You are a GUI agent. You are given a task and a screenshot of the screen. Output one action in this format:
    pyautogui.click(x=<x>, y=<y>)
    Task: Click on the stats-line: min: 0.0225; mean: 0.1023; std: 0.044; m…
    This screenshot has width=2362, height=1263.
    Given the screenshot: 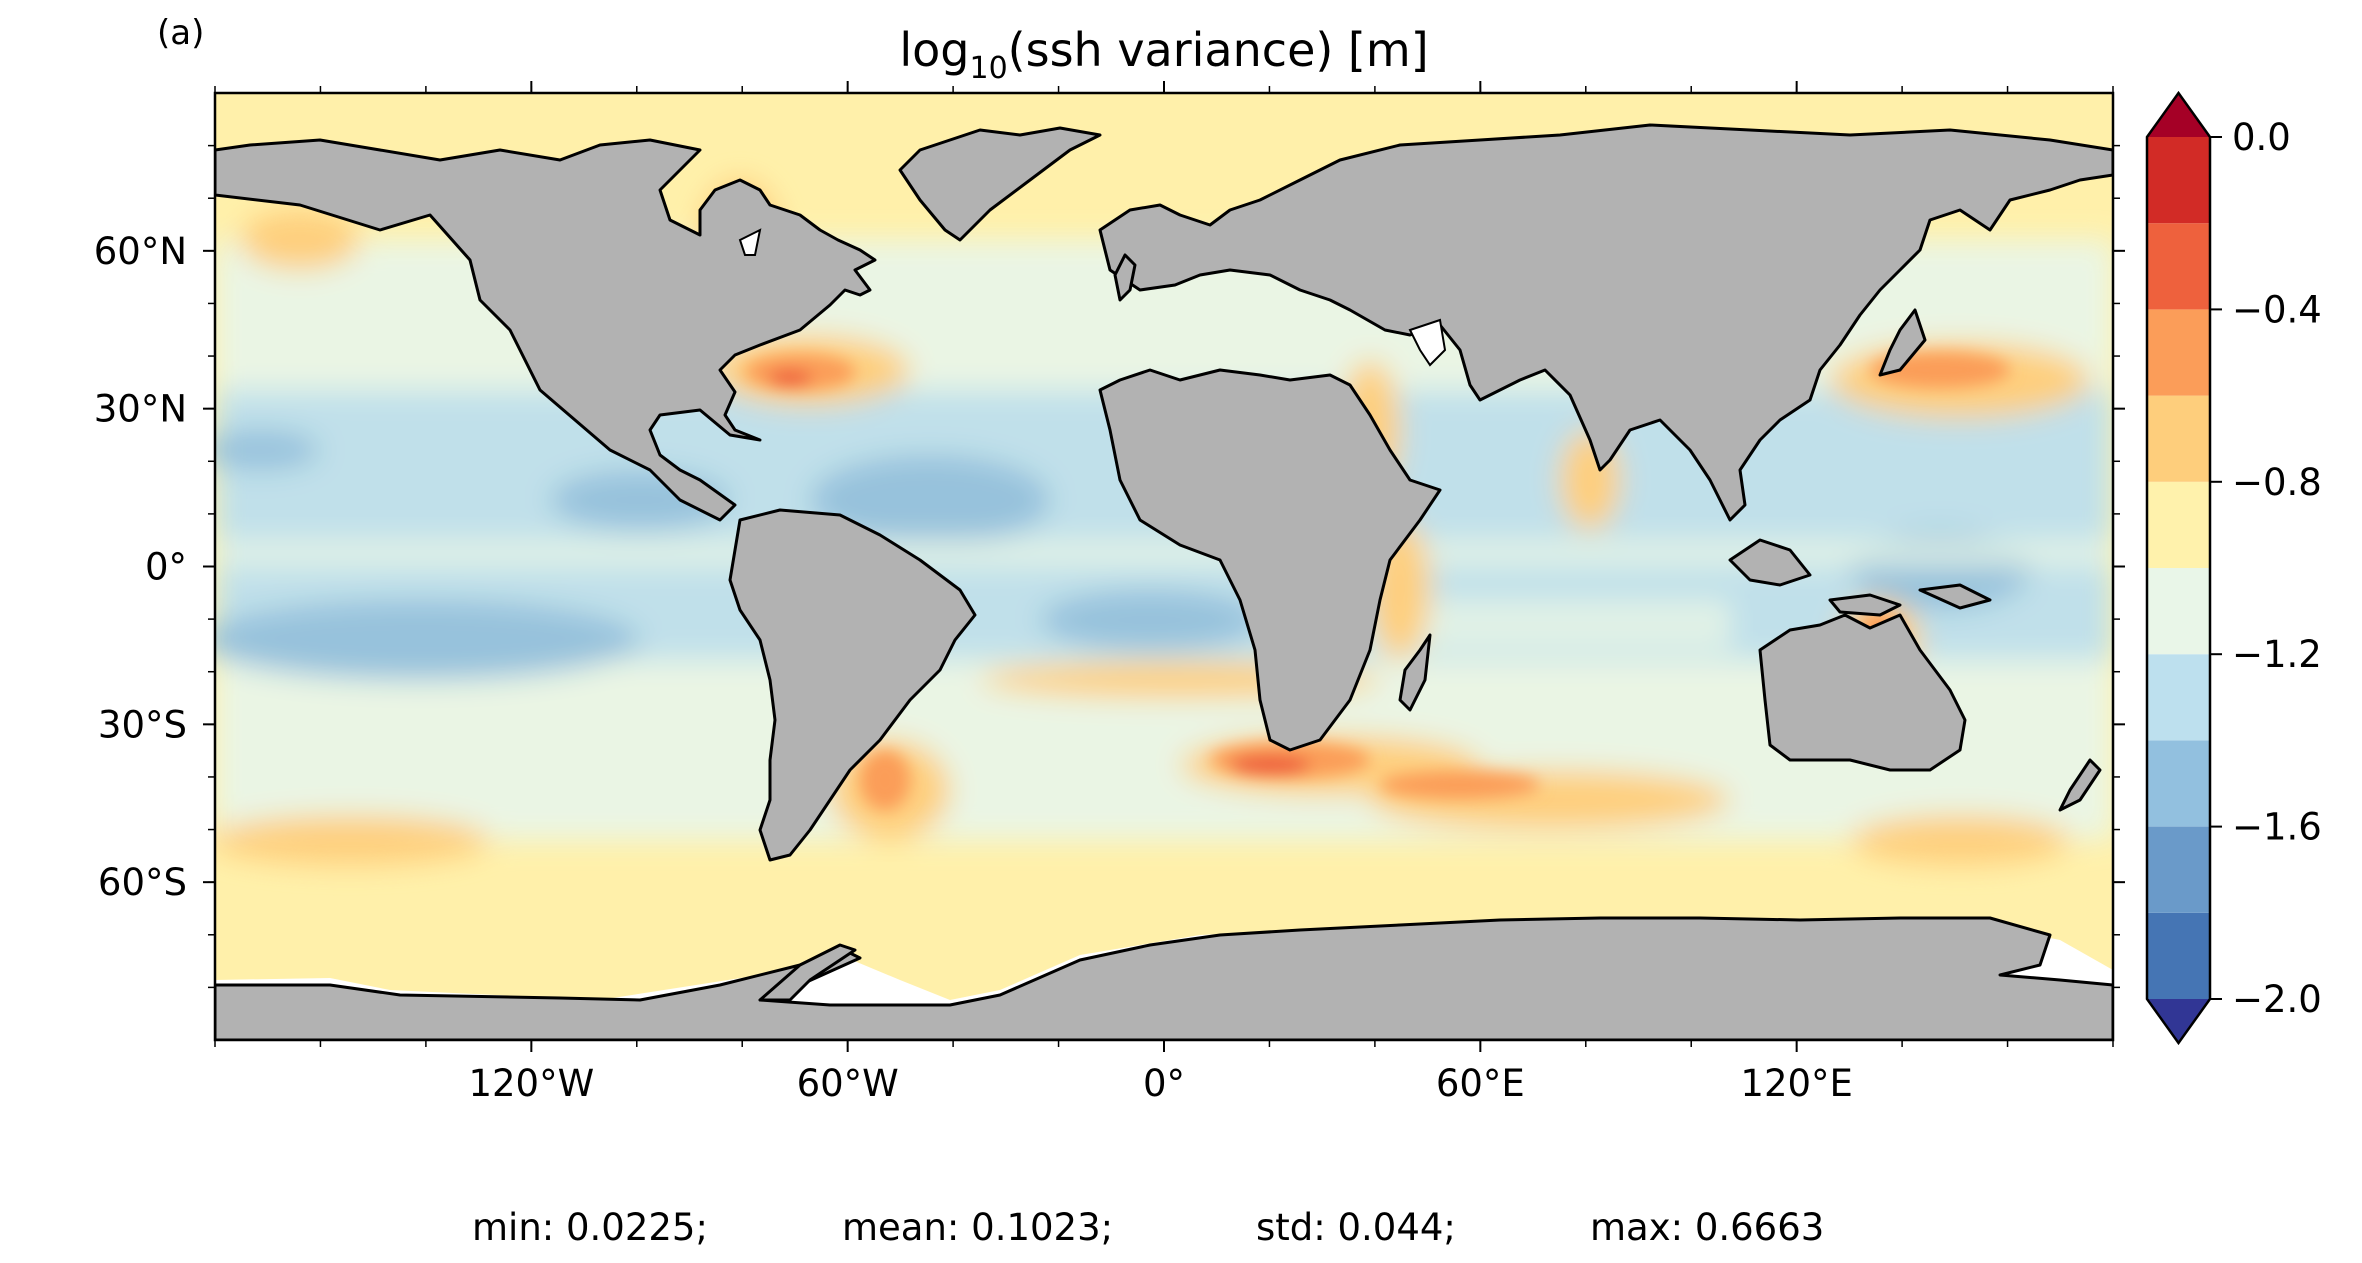 What is the action you would take?
    pyautogui.click(x=1148, y=1227)
    